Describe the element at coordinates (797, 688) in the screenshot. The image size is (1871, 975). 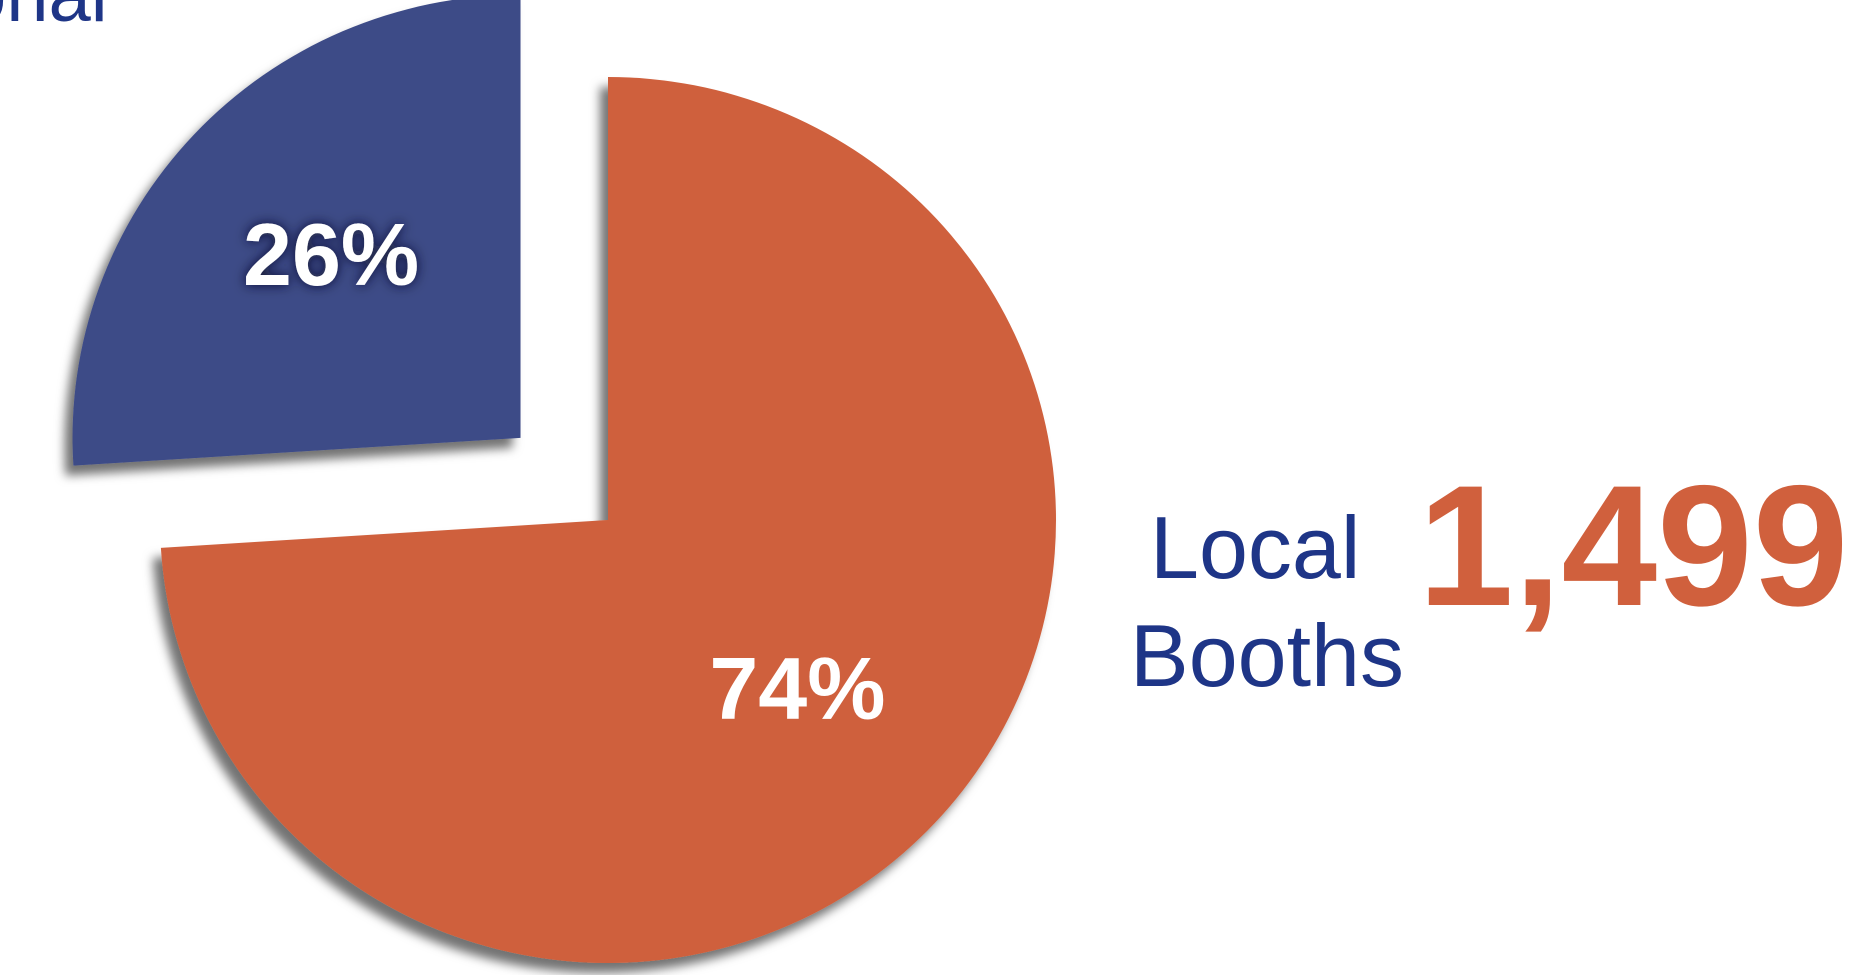
I see `pie-slice-label-0: 74%` at that location.